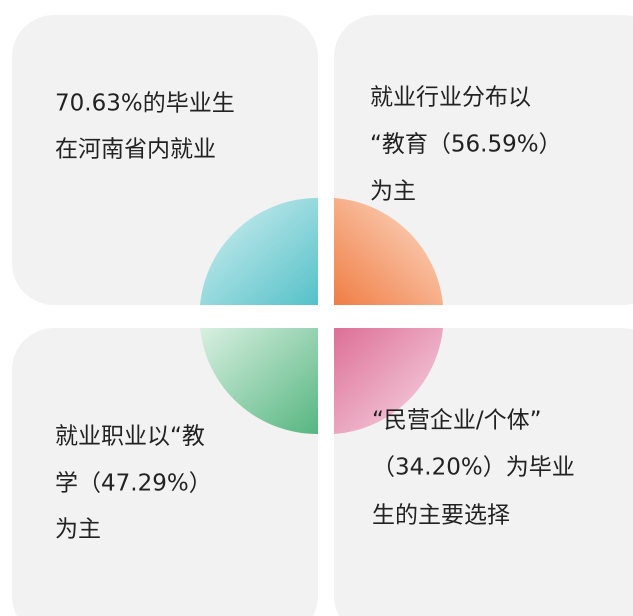  What do you see at coordinates (135, 150) in the screenshot?
I see `card-text: 在河南省内就业` at bounding box center [135, 150].